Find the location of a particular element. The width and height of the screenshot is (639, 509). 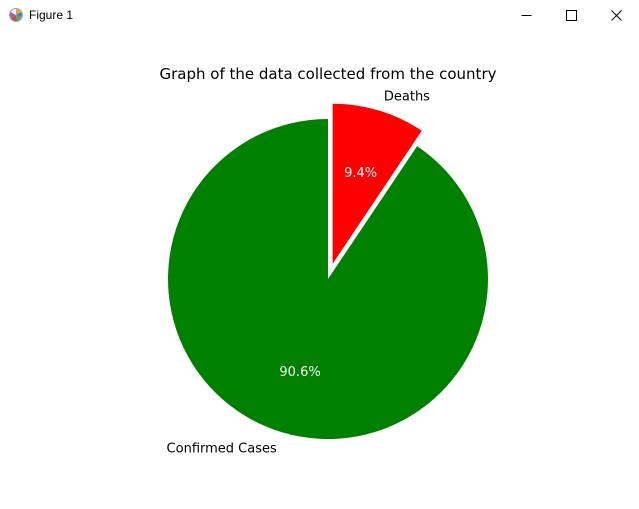

title-bar: Figure 1 is located at coordinates (319, 15).